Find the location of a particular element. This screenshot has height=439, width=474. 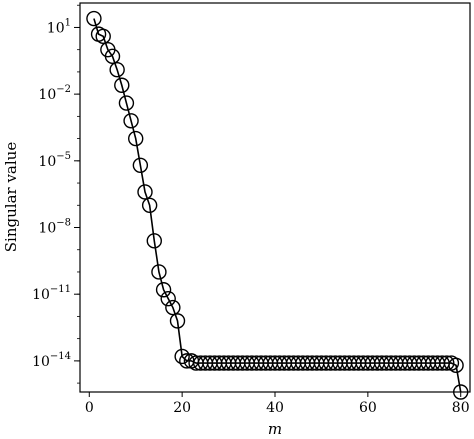

y-axis-label: Singular value is located at coordinates (11, 197).